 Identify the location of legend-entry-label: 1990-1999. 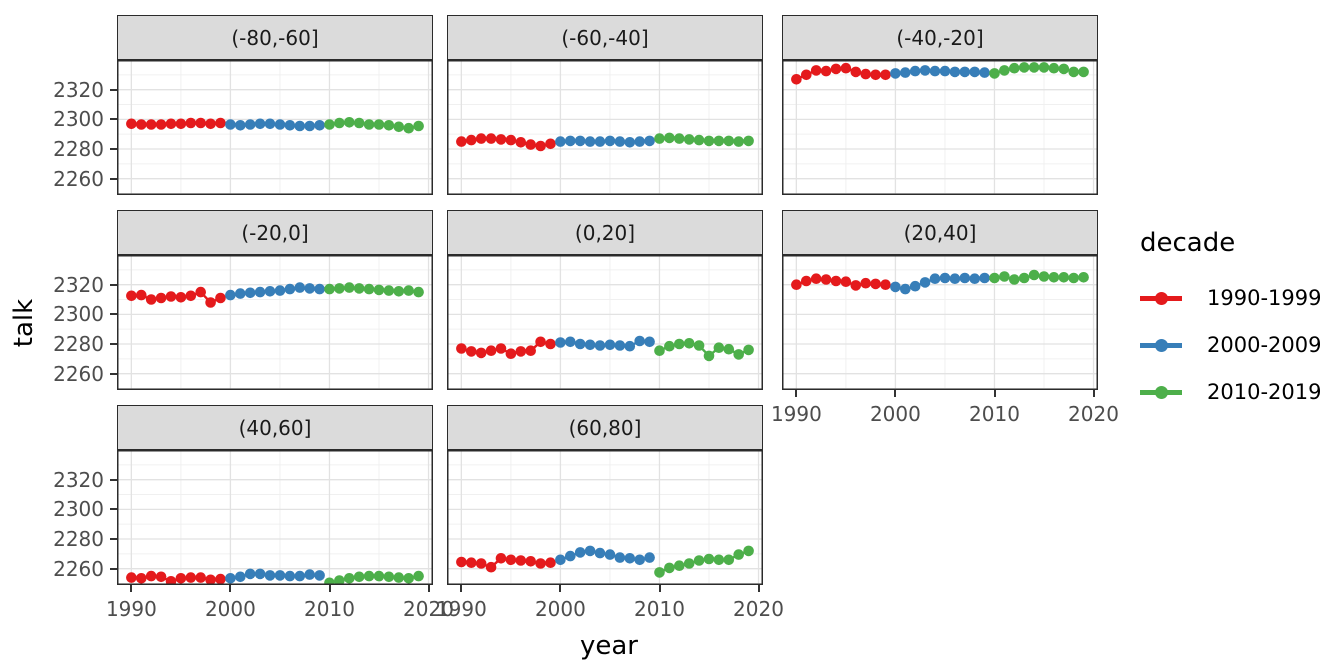
(1264, 298).